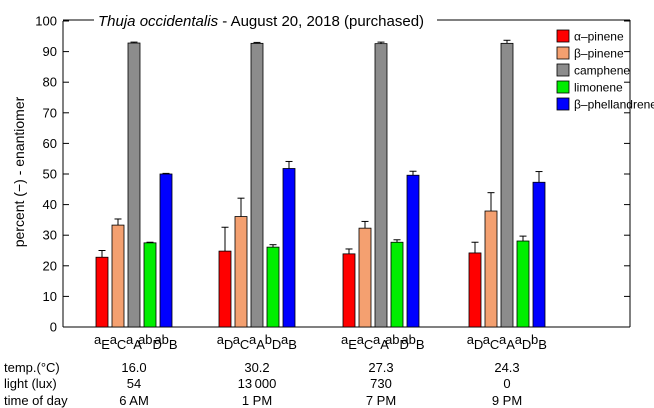  Describe the element at coordinates (599, 54) in the screenshot. I see `legend-label: β–pinene` at that location.